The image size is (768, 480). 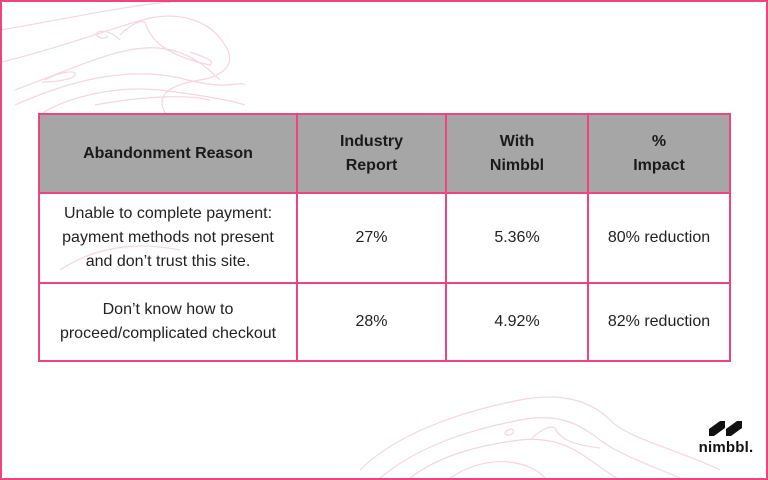 What do you see at coordinates (517, 153) in the screenshot?
I see `header-with-nimbbl: With Nimbbl` at bounding box center [517, 153].